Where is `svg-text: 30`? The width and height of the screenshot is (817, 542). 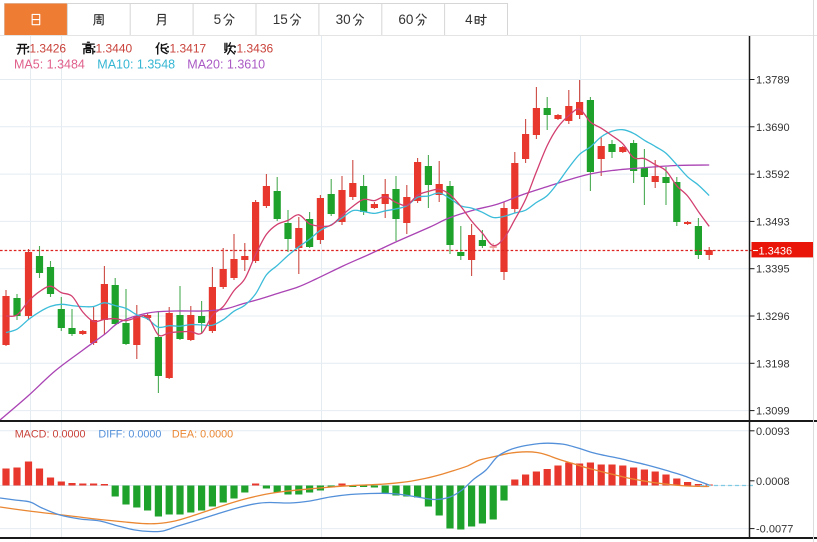
svg-text: 30 is located at coordinates (343, 19).